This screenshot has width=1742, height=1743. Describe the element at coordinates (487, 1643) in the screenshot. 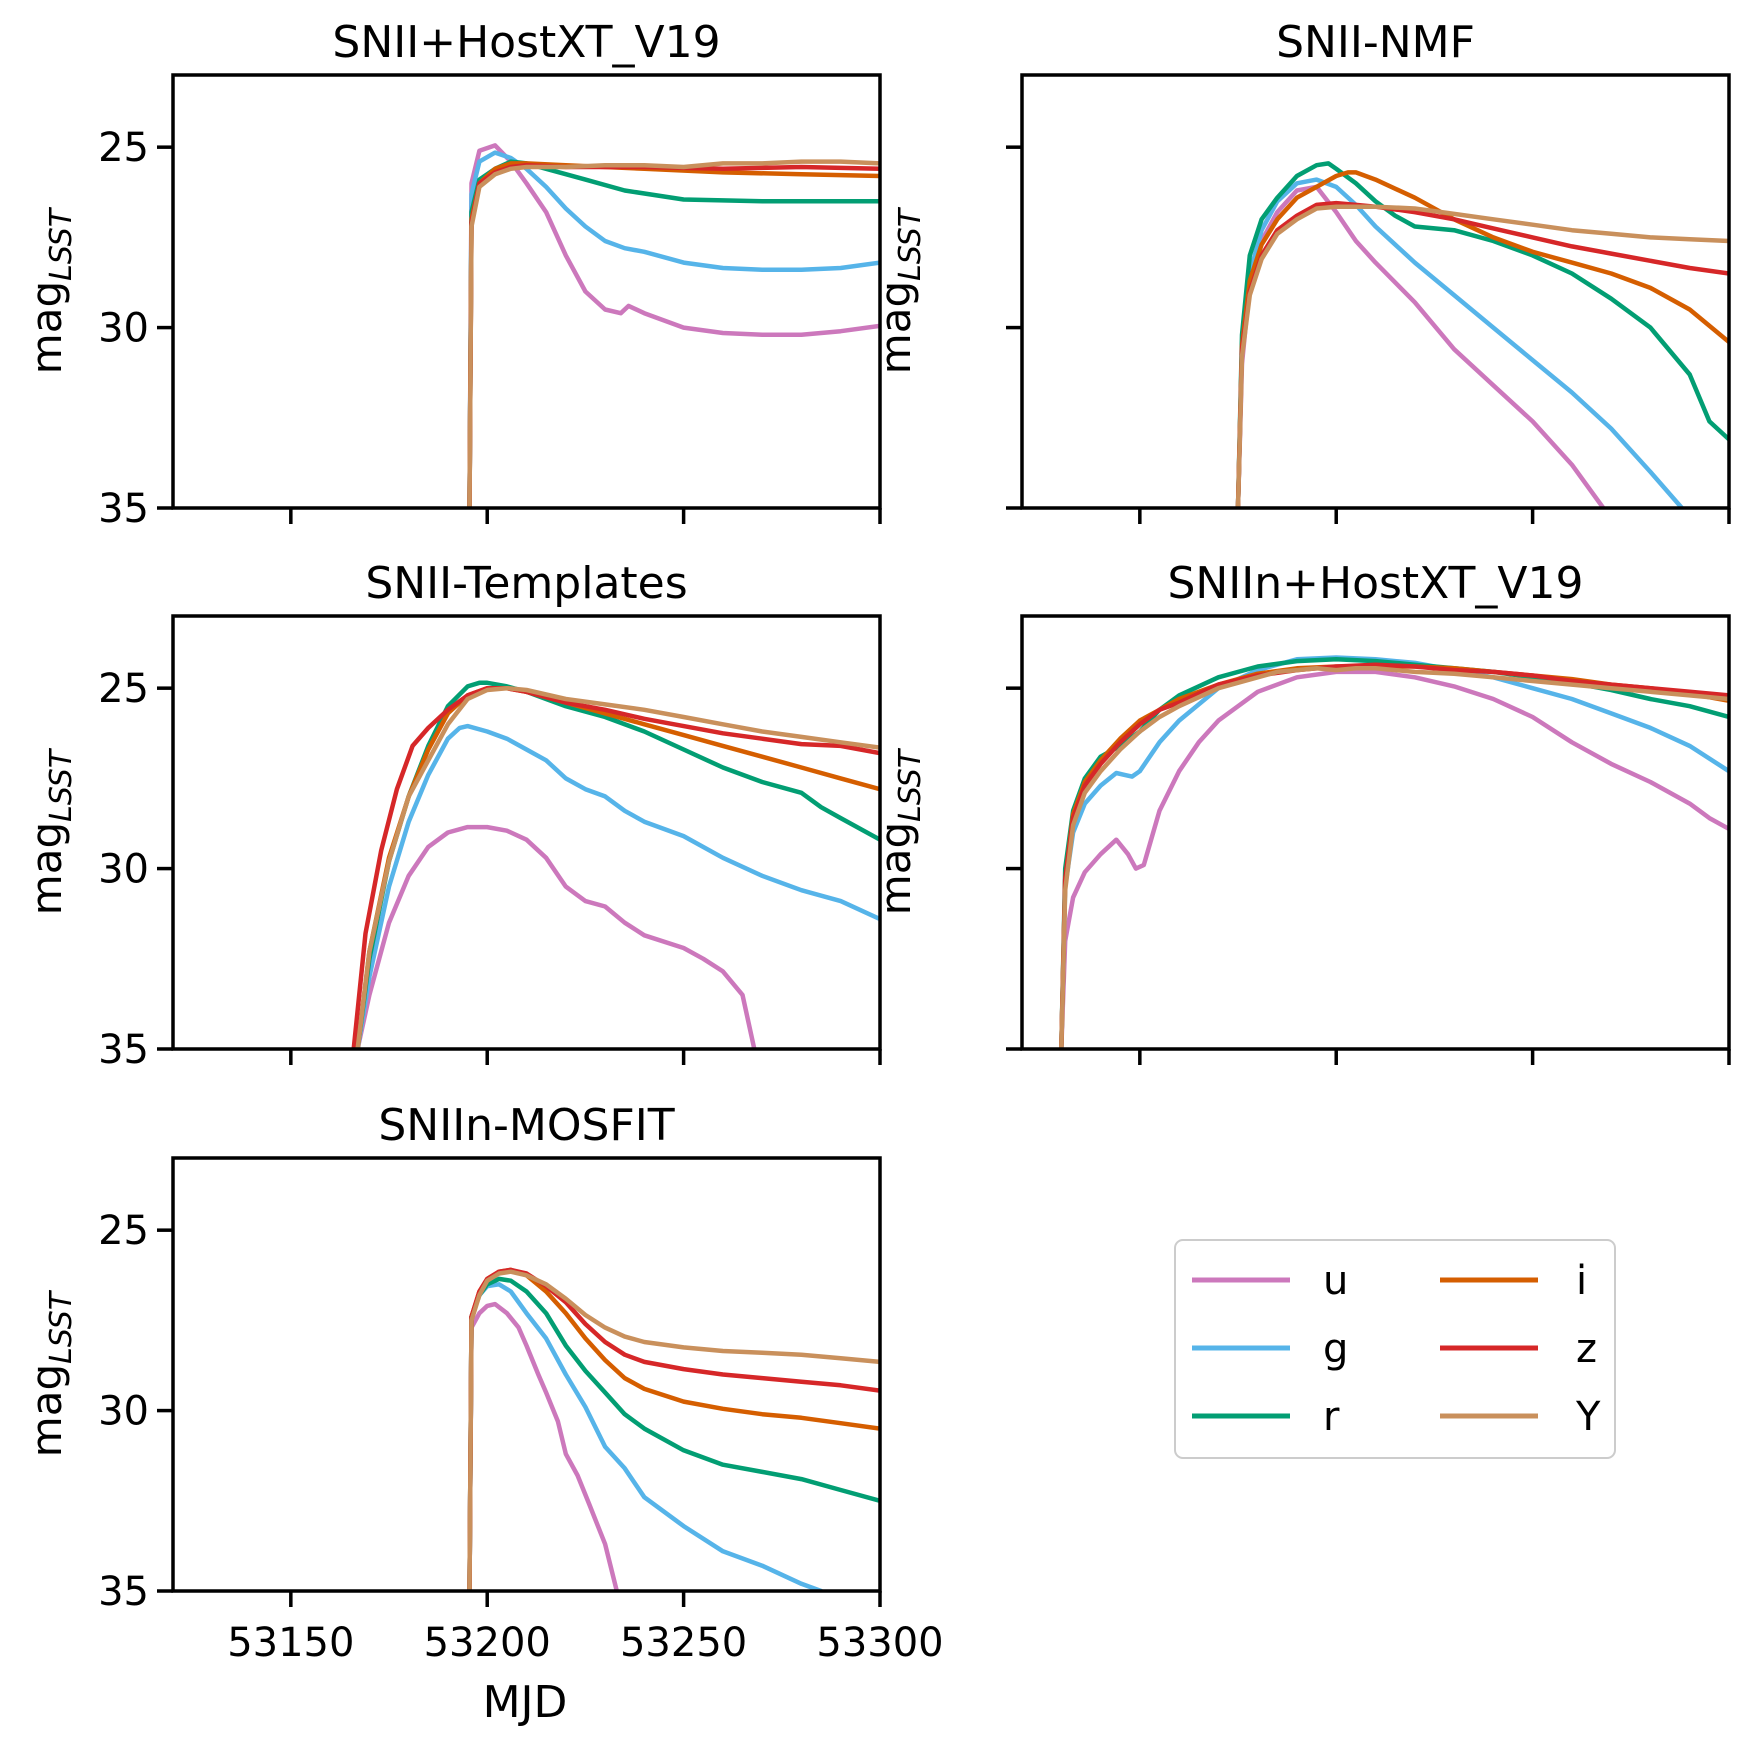

I see `x-tick-label: 53200` at that location.